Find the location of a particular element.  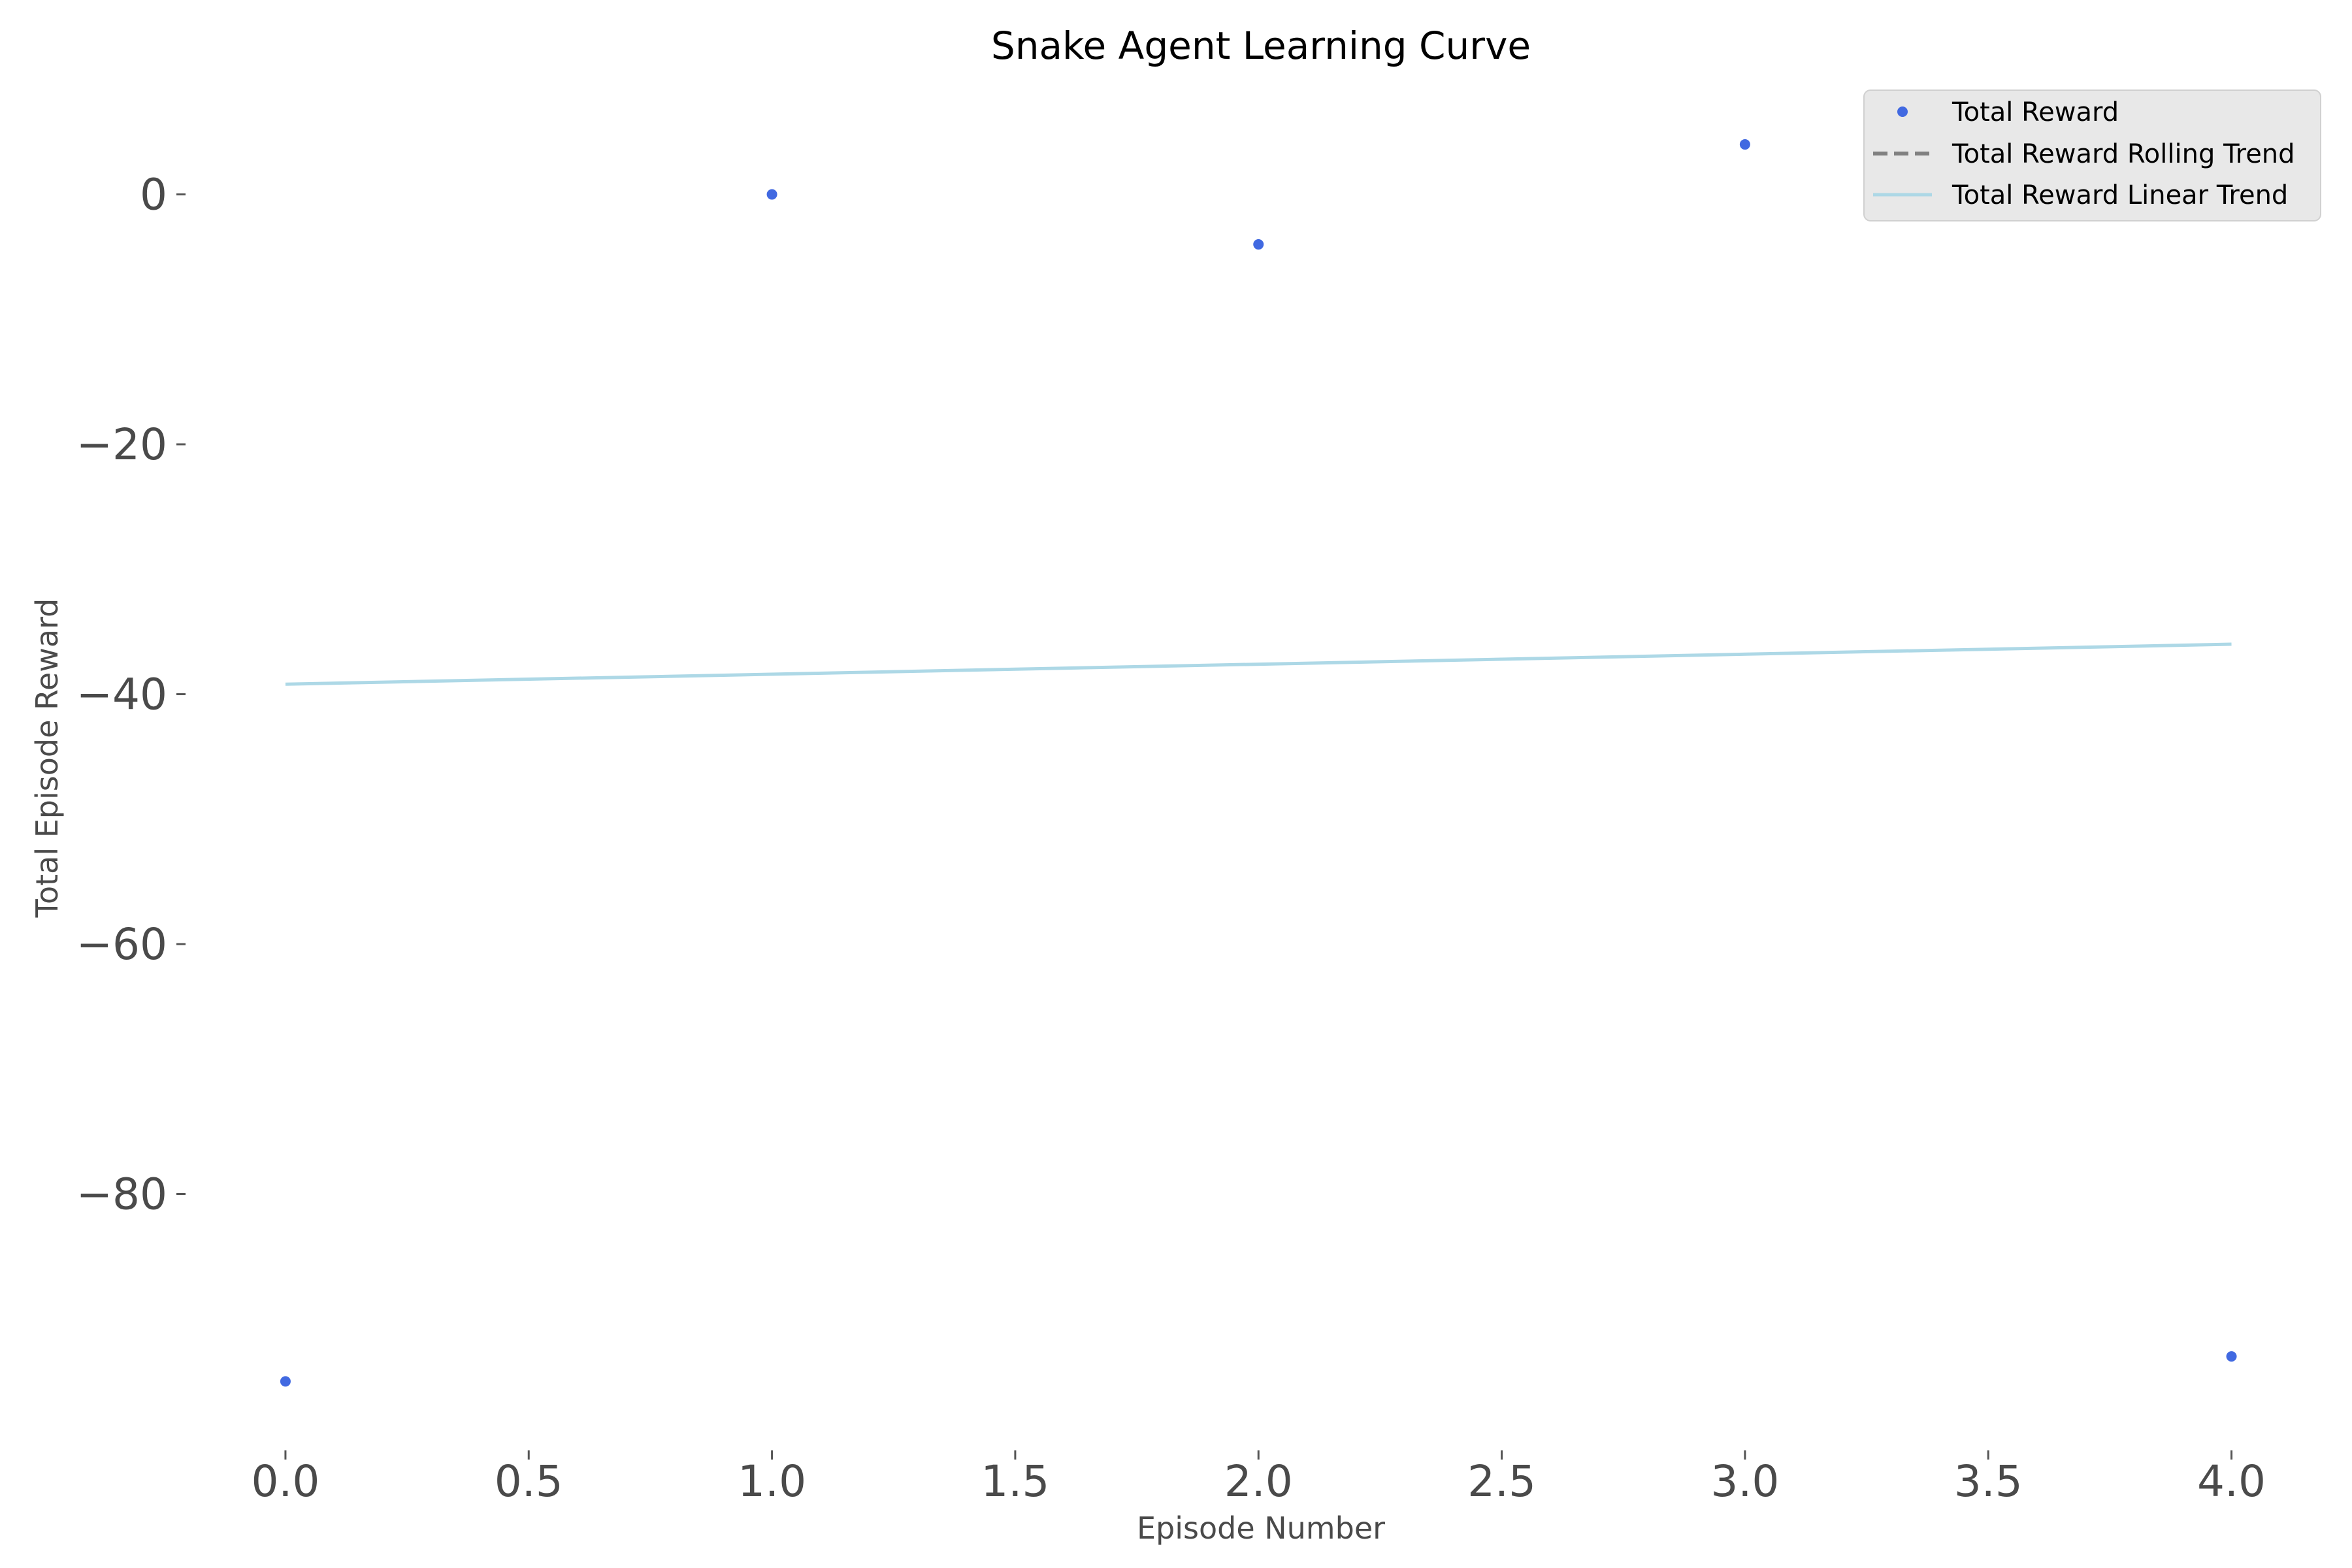

x-tick-label: 0.5 is located at coordinates (529, 1481).